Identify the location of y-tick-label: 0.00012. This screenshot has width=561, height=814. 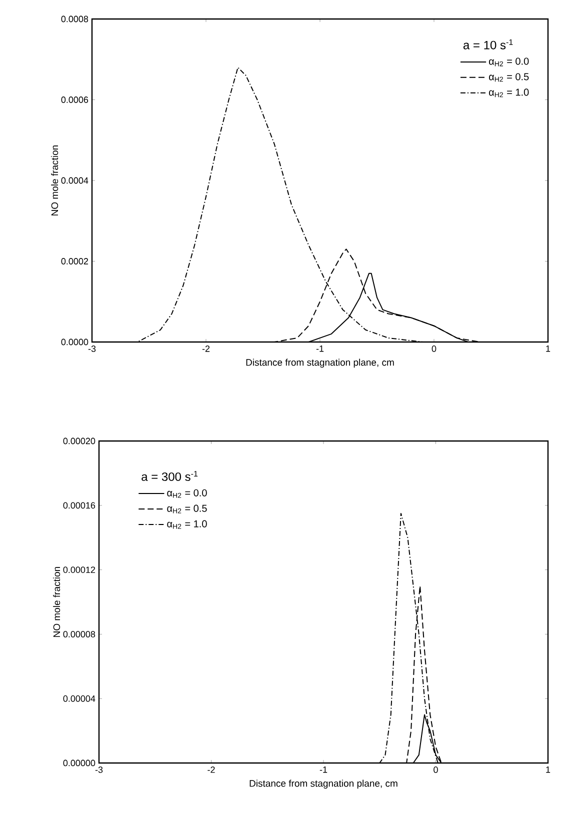
(79, 569).